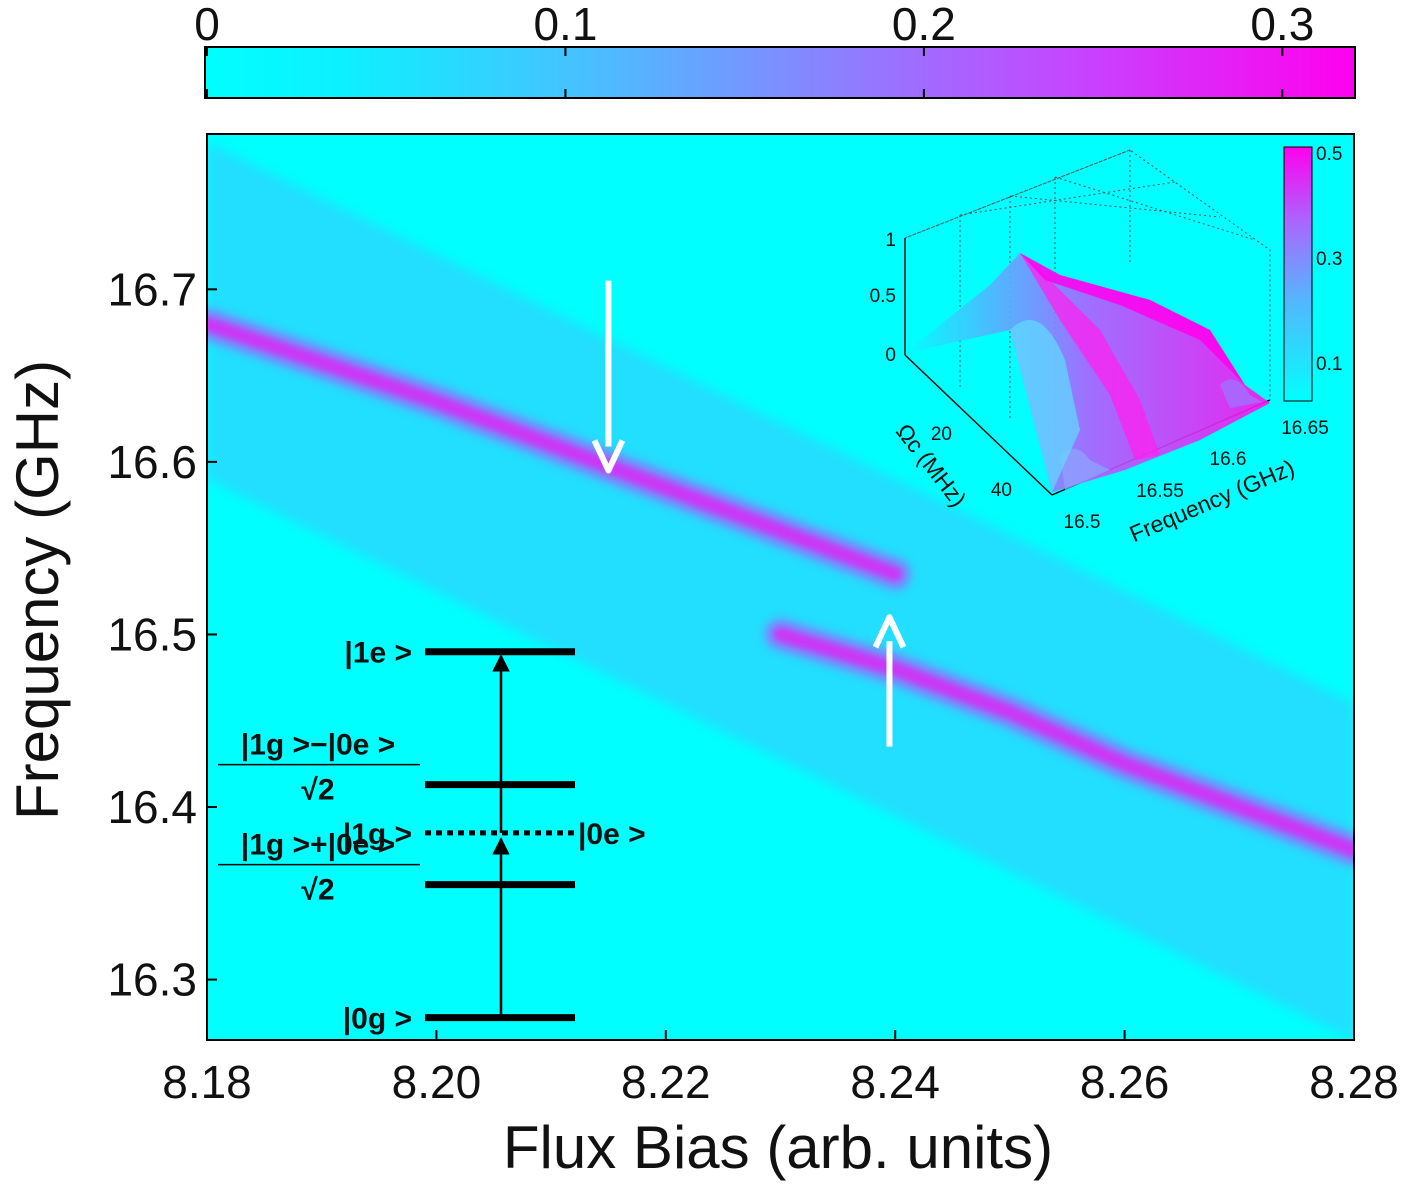  I want to click on colorbar-tick-label: 0, so click(207, 25).